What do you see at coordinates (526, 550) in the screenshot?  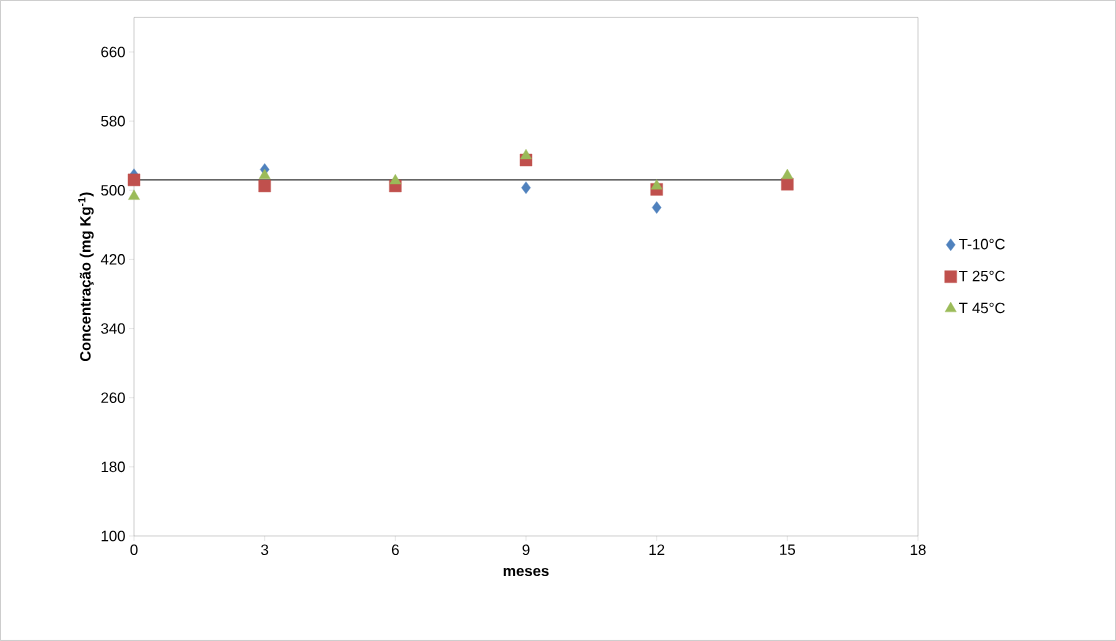 I see `x-tick-label: 9` at bounding box center [526, 550].